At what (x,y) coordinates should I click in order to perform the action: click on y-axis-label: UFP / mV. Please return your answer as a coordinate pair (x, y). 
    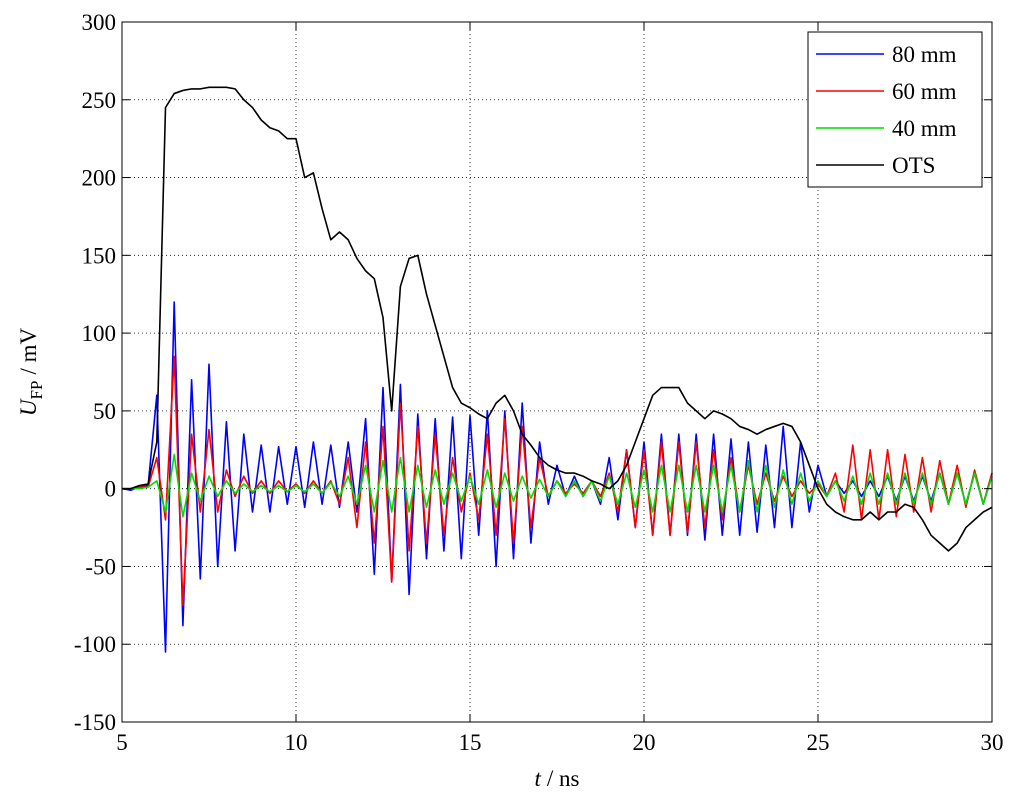
    Looking at the image, I should click on (31, 372).